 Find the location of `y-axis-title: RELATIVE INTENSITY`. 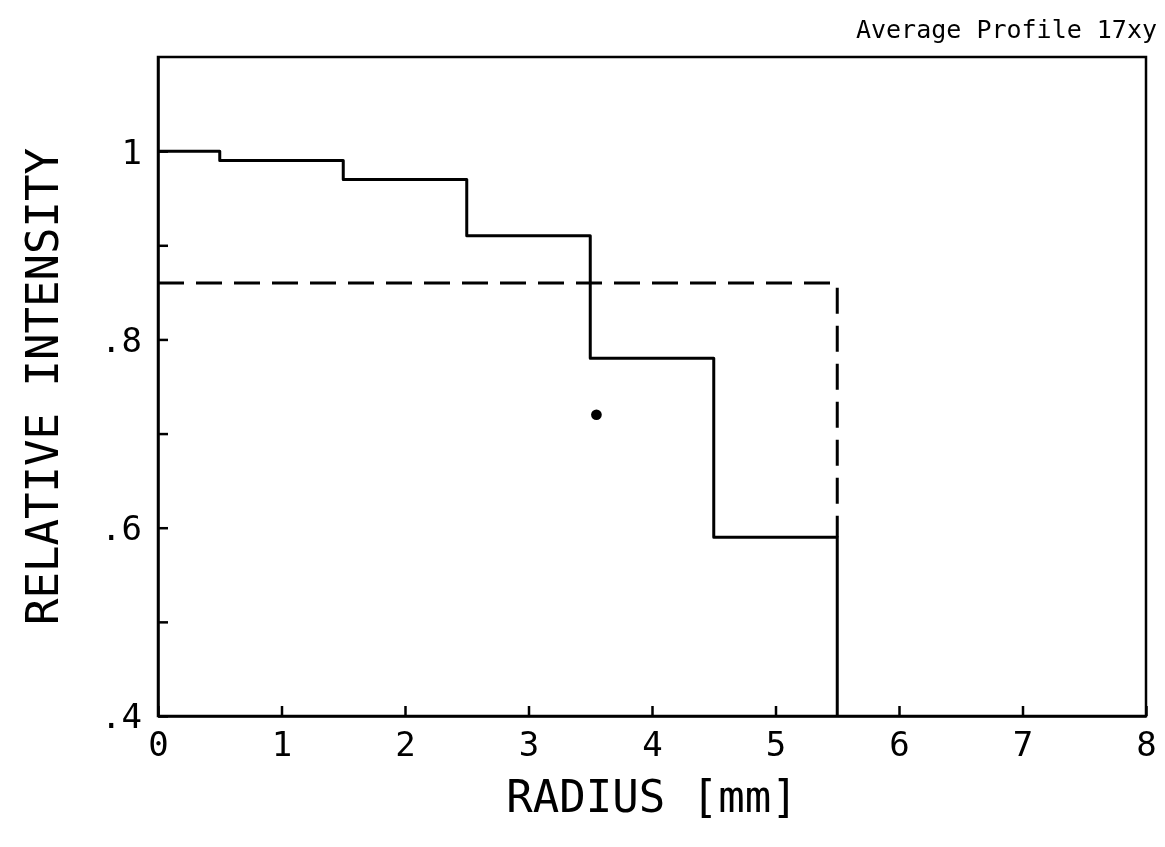

y-axis-title: RELATIVE INTENSITY is located at coordinates (42, 386).